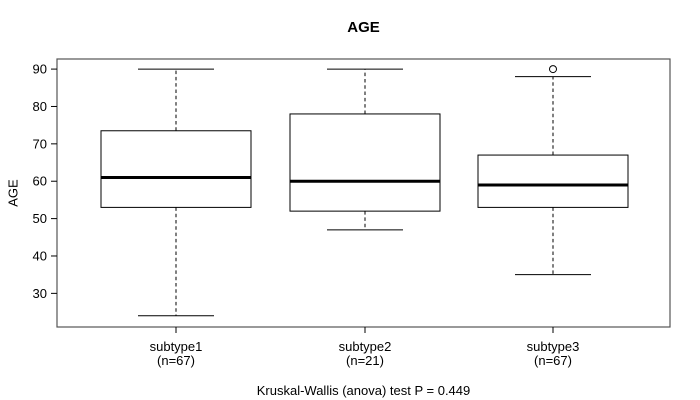 This screenshot has height=400, width=700. I want to click on group-subtype1-label: subtype1, so click(176, 346).